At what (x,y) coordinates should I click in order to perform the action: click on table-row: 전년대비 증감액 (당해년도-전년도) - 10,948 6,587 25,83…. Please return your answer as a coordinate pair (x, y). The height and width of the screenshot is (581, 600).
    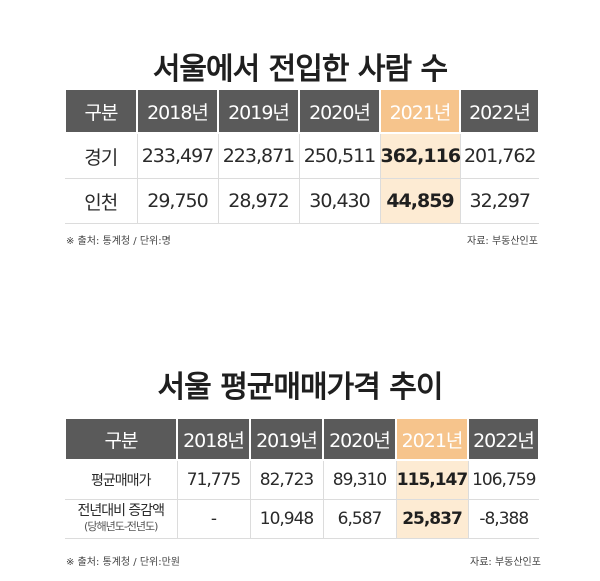
    Looking at the image, I should click on (302, 519).